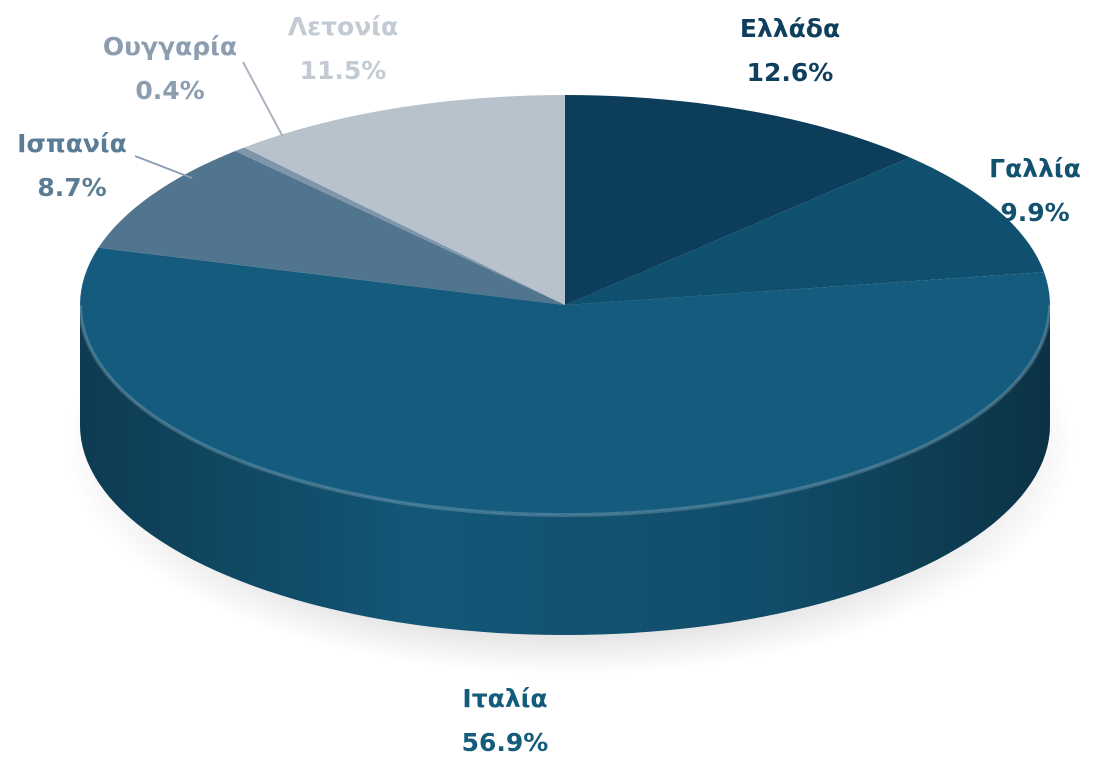 The width and height of the screenshot is (1096, 761). I want to click on slice-label-name: Γαλλία, so click(1035, 168).